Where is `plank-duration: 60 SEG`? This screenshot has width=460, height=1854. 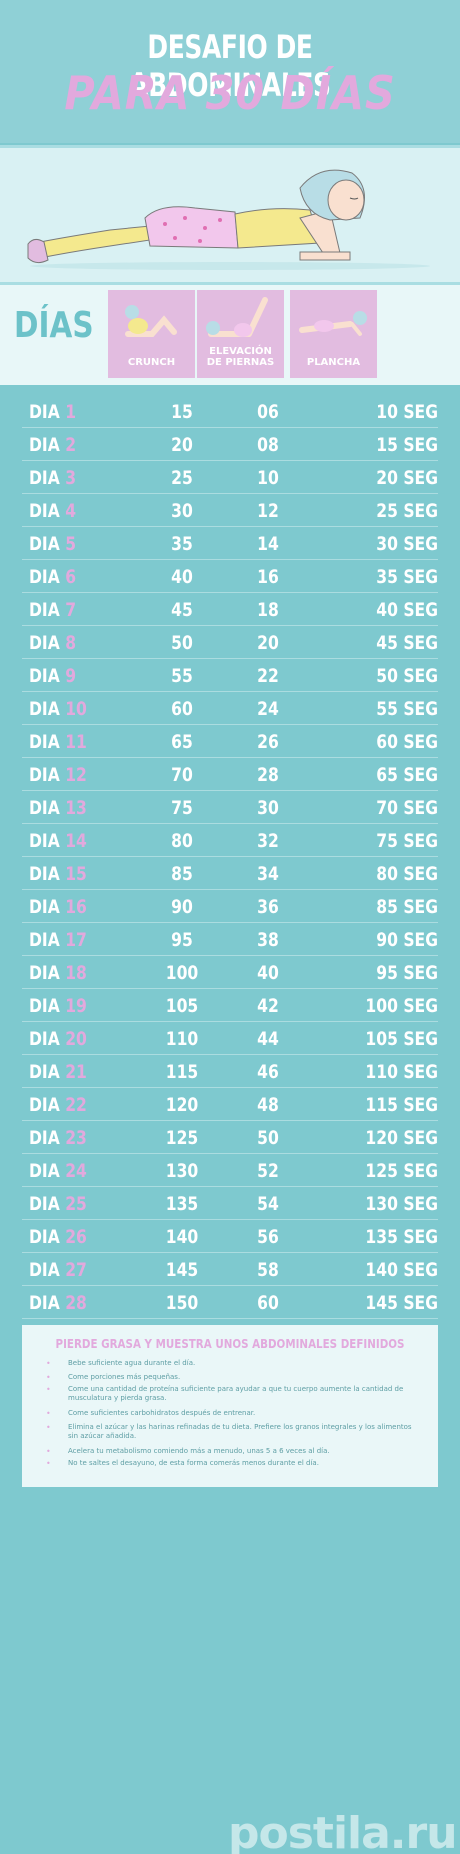
plank-duration: 60 SEG is located at coordinates (407, 742).